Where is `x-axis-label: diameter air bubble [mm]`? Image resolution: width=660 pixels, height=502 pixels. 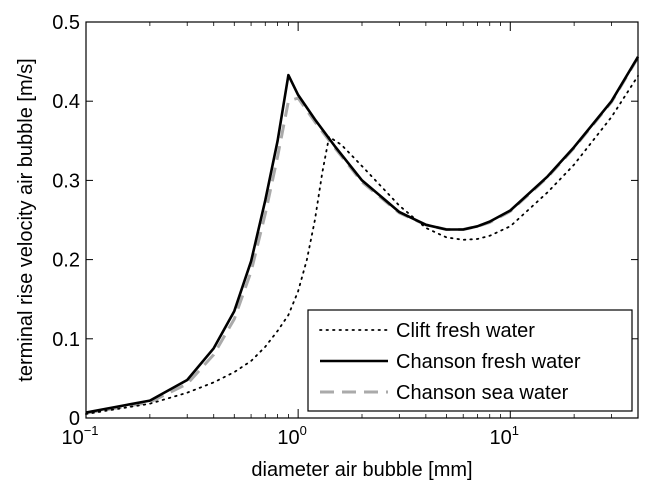 x-axis-label: diameter air bubble [mm] is located at coordinates (361, 470).